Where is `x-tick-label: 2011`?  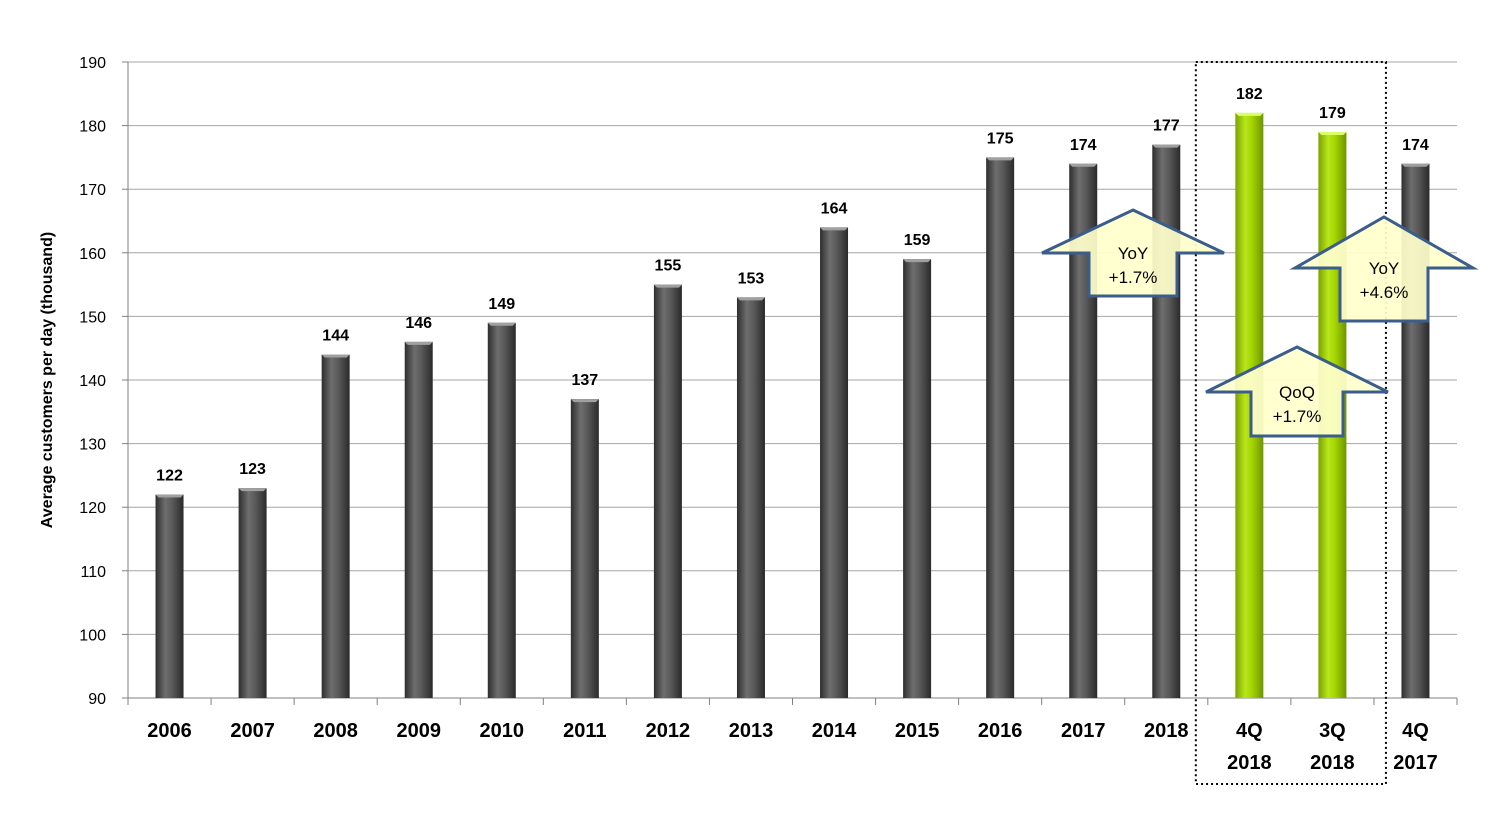
x-tick-label: 2011 is located at coordinates (584, 731).